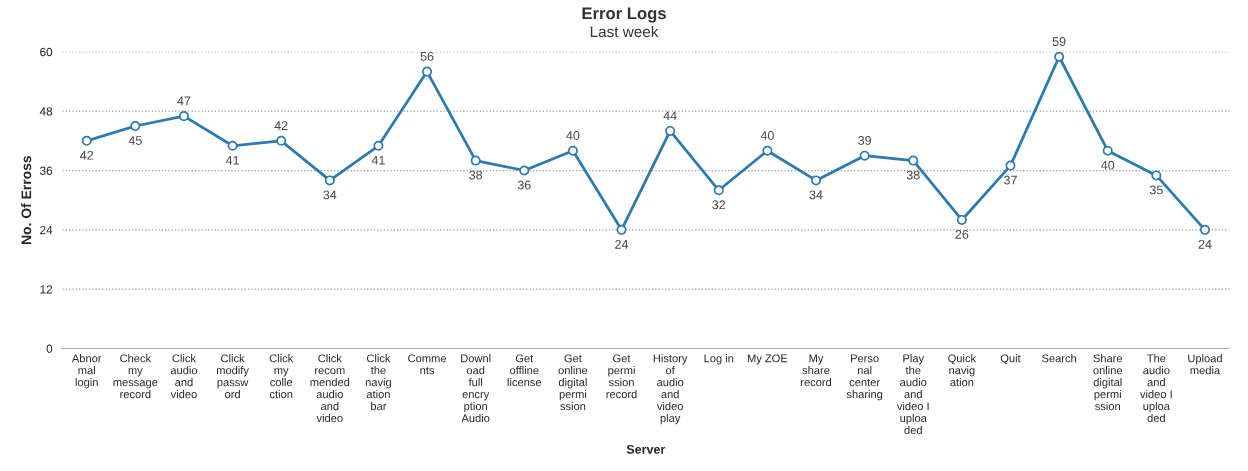 The width and height of the screenshot is (1248, 471). What do you see at coordinates (1156, 388) in the screenshot?
I see `x-tick-label: The audio and video I uploaded` at bounding box center [1156, 388].